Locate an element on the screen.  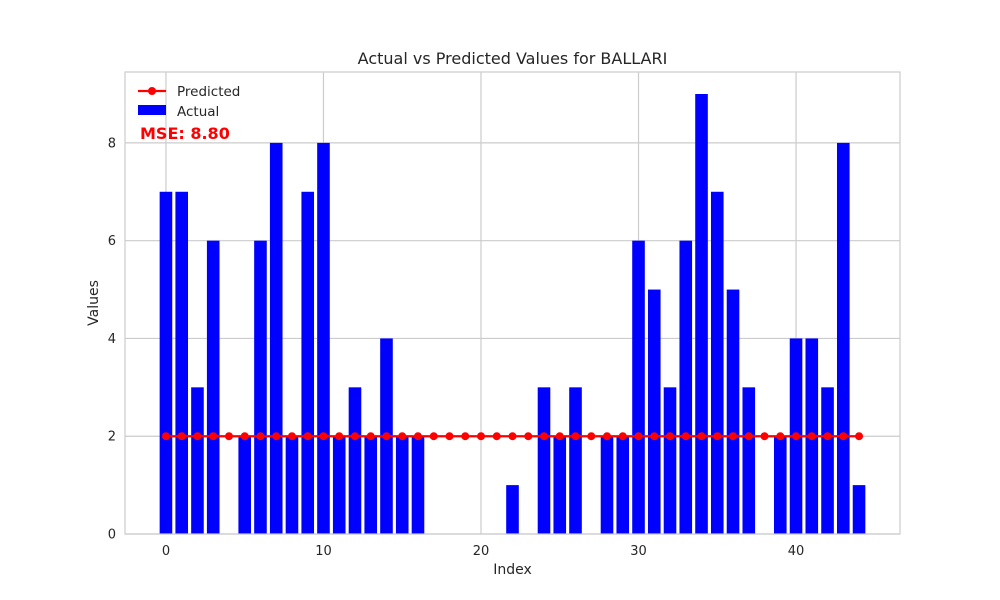
x-tick-label: 0 is located at coordinates (166, 551).